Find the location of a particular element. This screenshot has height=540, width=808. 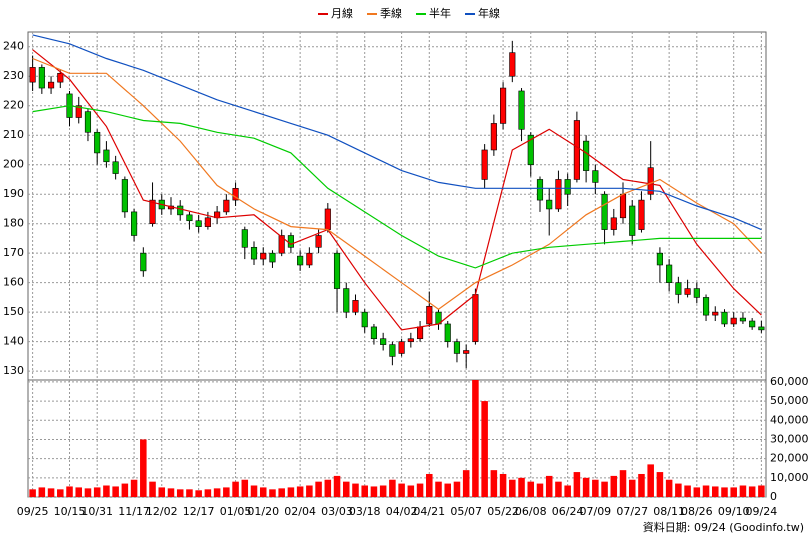

y-tick-label: 180 is located at coordinates (13, 223).